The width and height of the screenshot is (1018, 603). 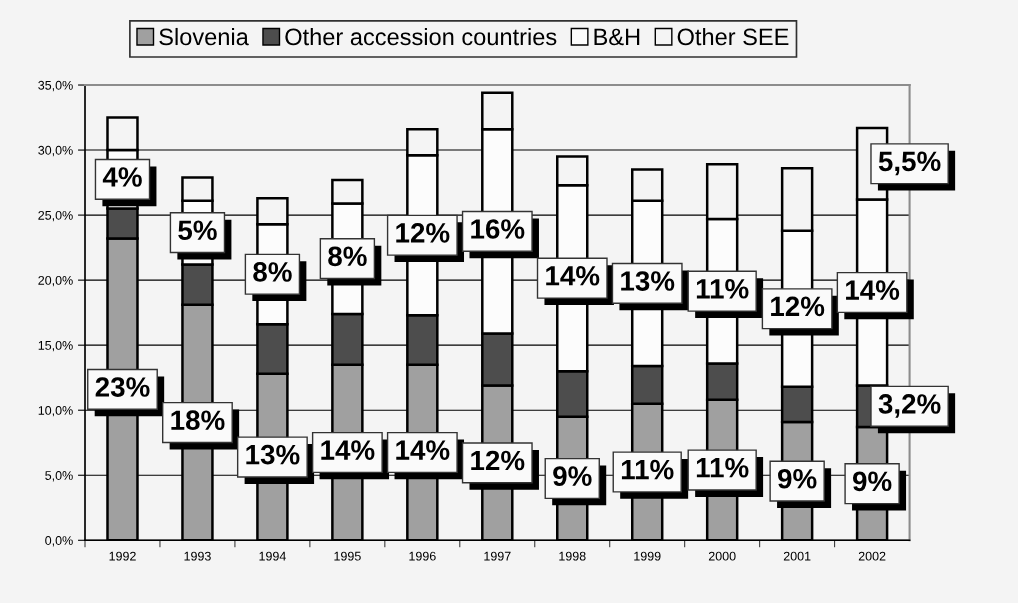 I want to click on legend-label: Other accession countries, so click(x=421, y=36).